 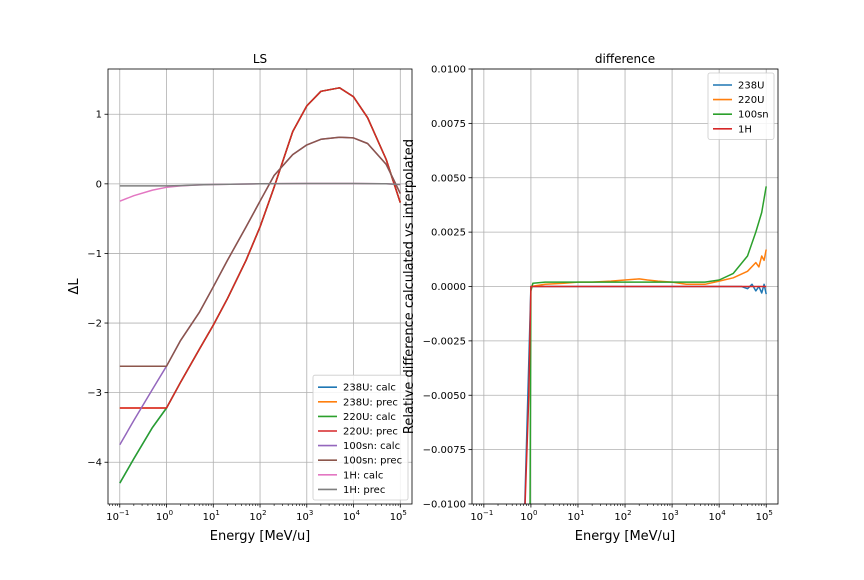 What do you see at coordinates (369, 388) in the screenshot?
I see `legend-label: 238U: calc` at bounding box center [369, 388].